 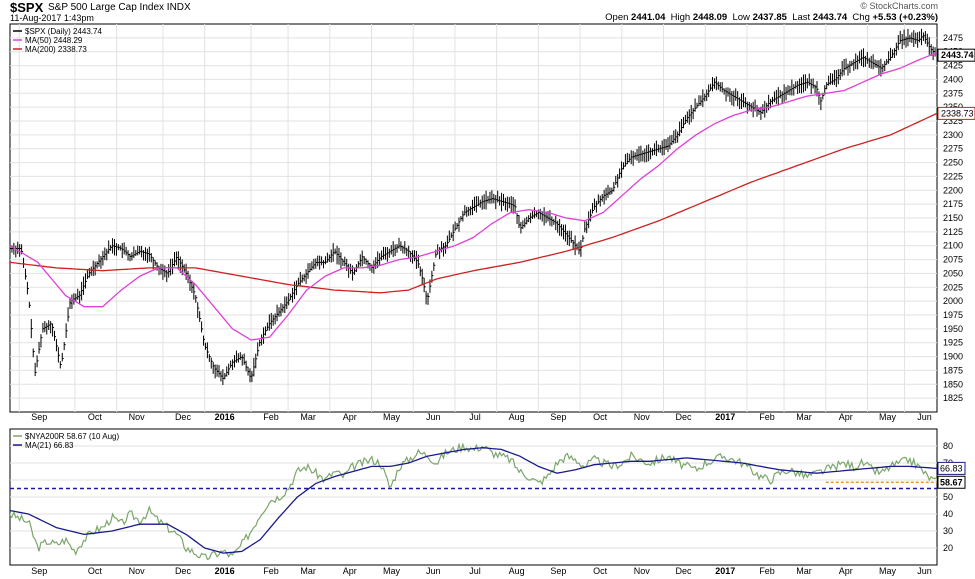 I want to click on last-breadth-label: 58.67, so click(x=951, y=482).